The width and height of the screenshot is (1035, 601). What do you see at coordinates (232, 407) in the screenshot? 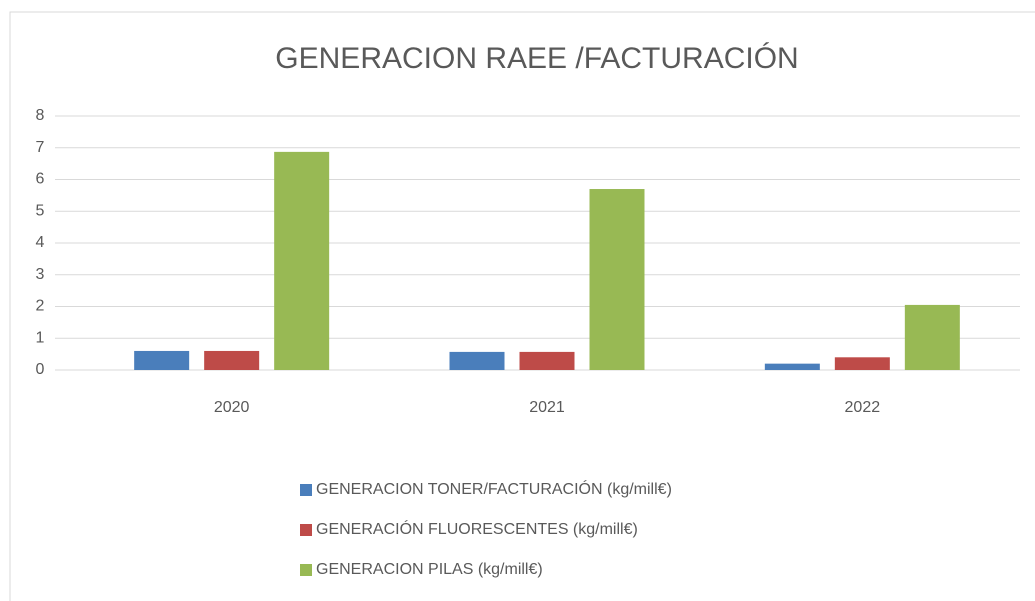
I see `x-tick-label: 2020` at bounding box center [232, 407].